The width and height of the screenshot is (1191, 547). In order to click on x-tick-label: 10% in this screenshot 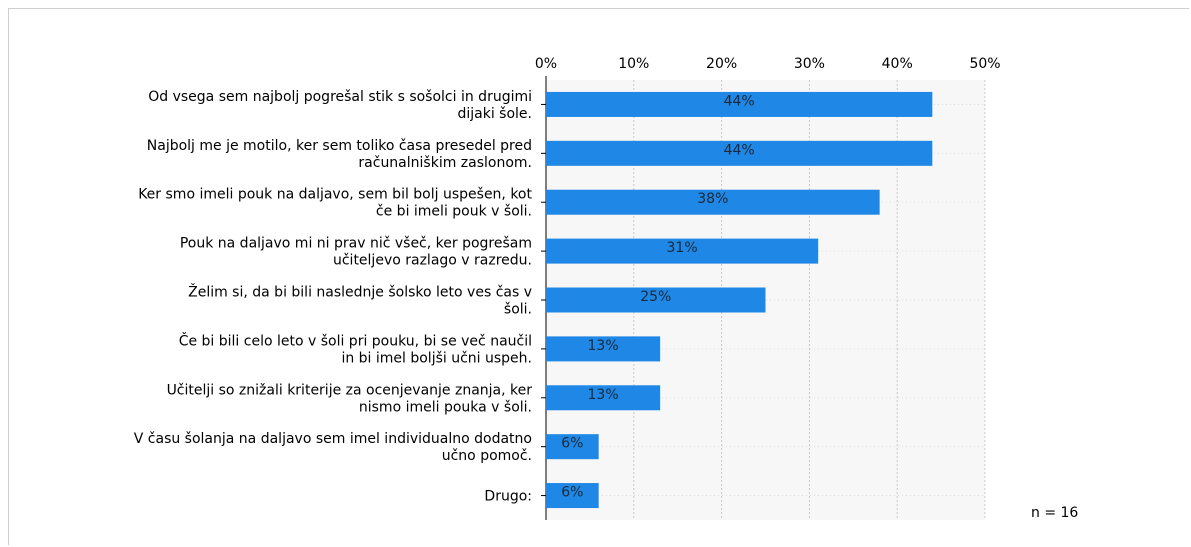, I will do `click(633, 64)`.